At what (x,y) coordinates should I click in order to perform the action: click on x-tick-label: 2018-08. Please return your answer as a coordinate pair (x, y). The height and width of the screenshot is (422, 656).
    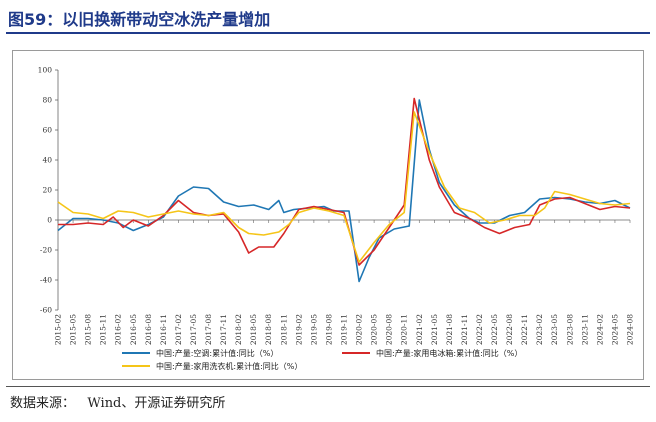
    Looking at the image, I should click on (268, 329).